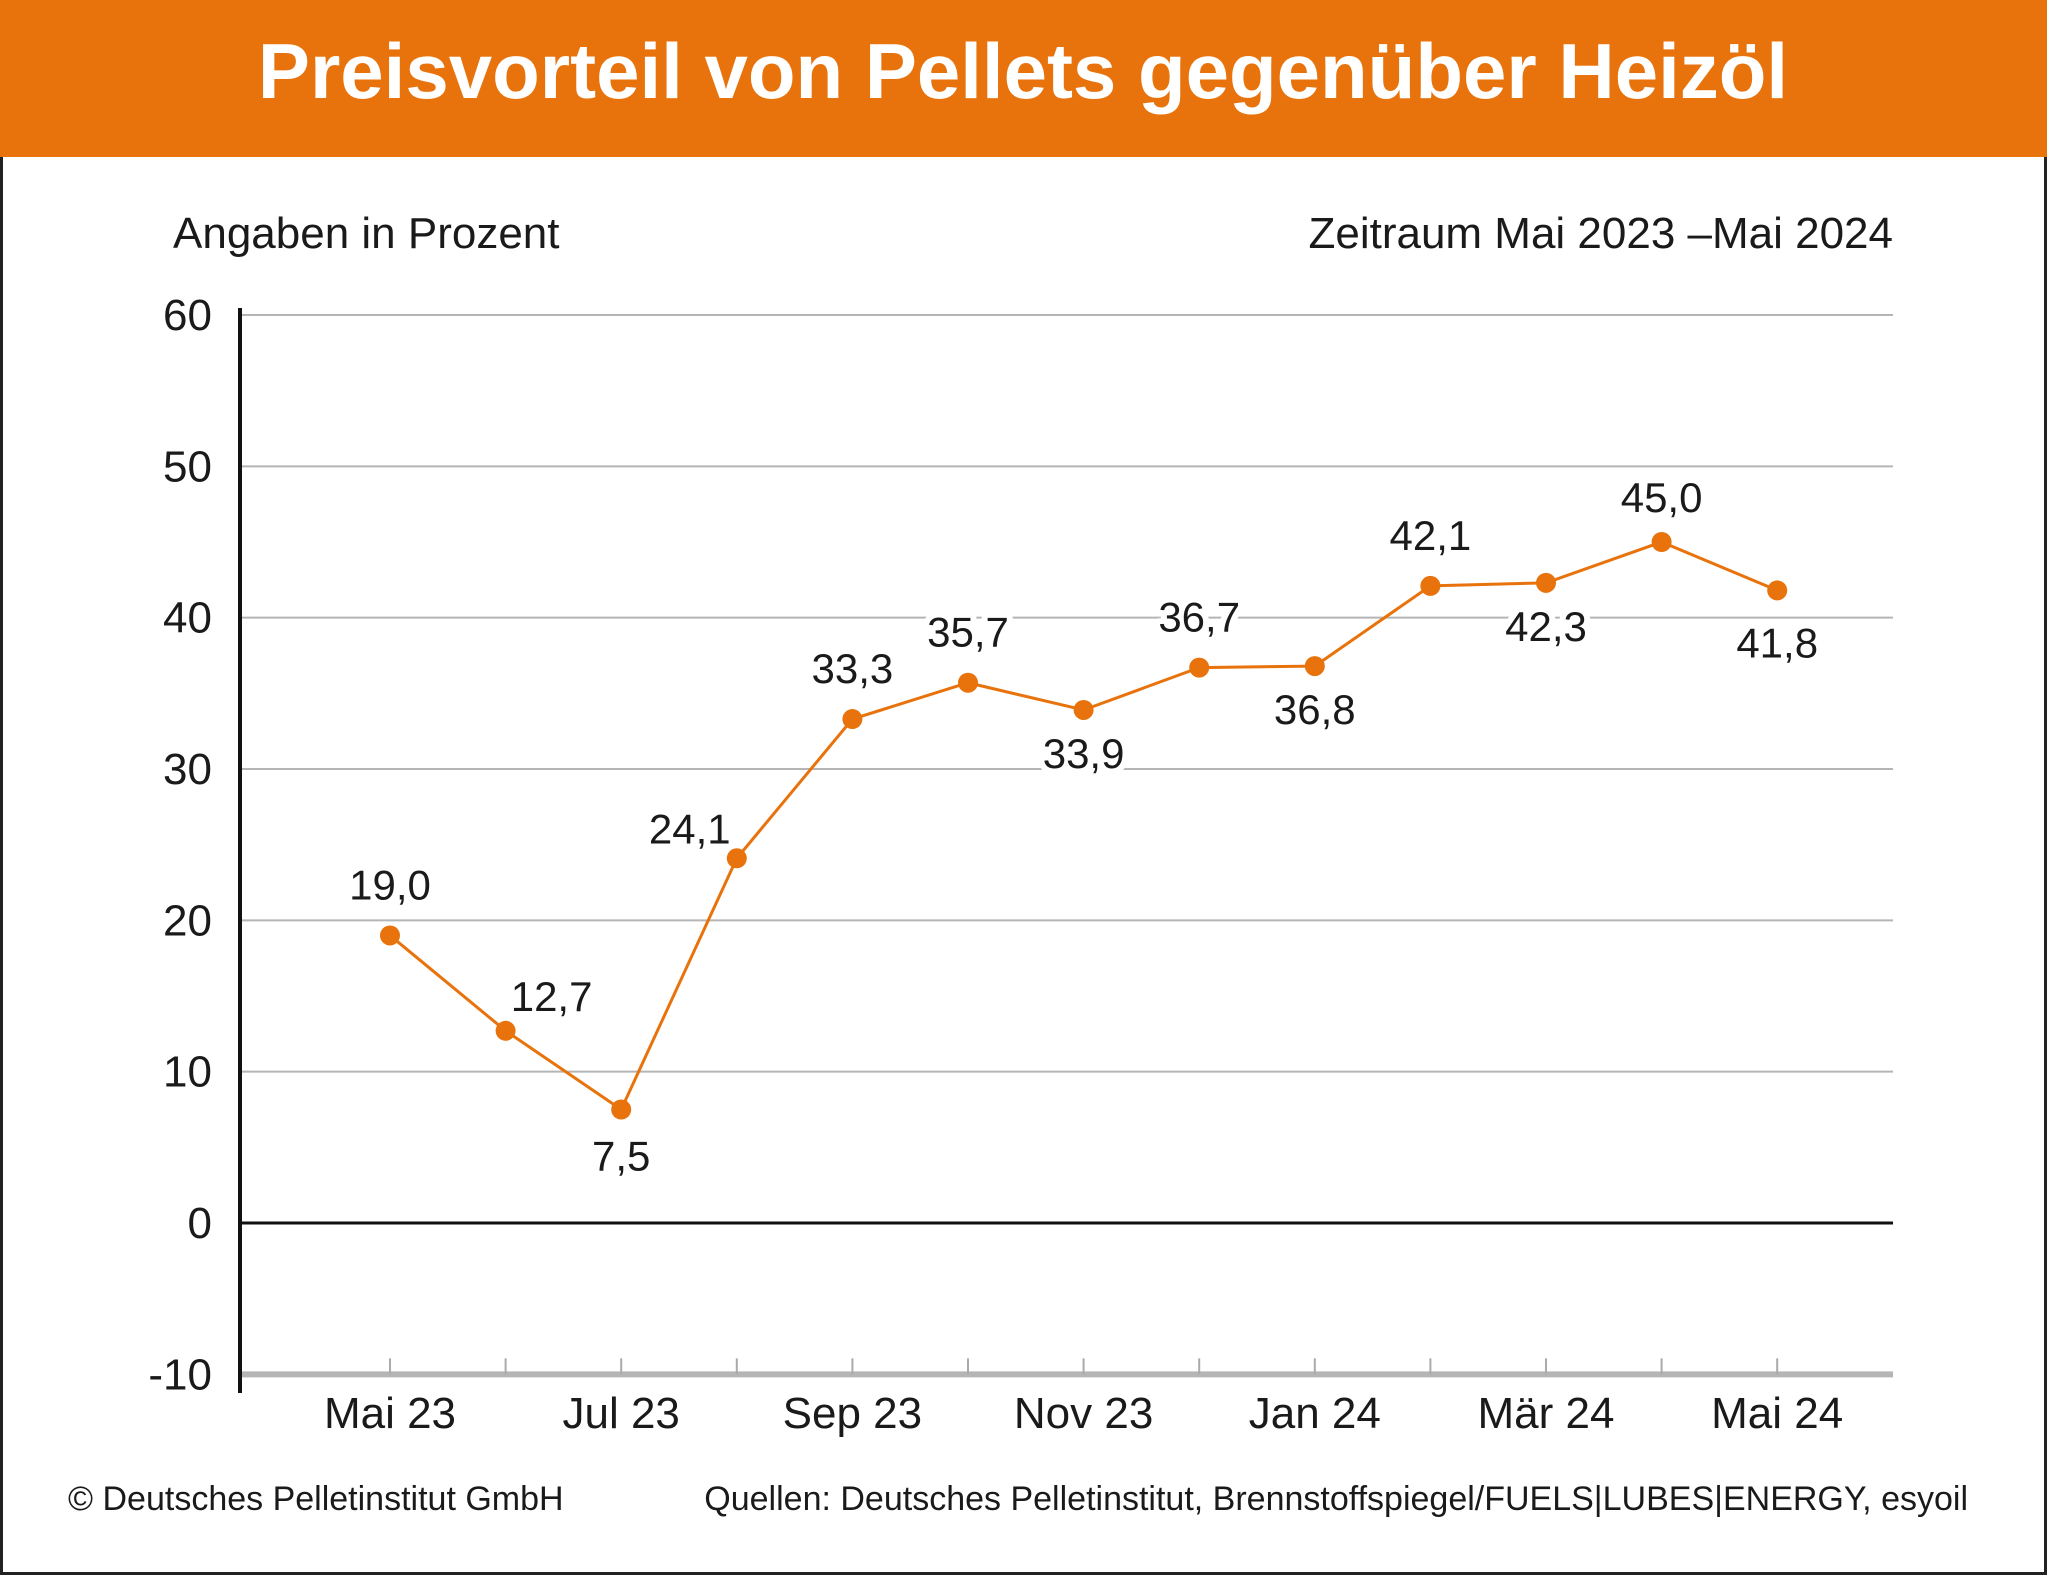  Describe the element at coordinates (620, 1413) in the screenshot. I see `x-tick-label: Jul 23` at that location.